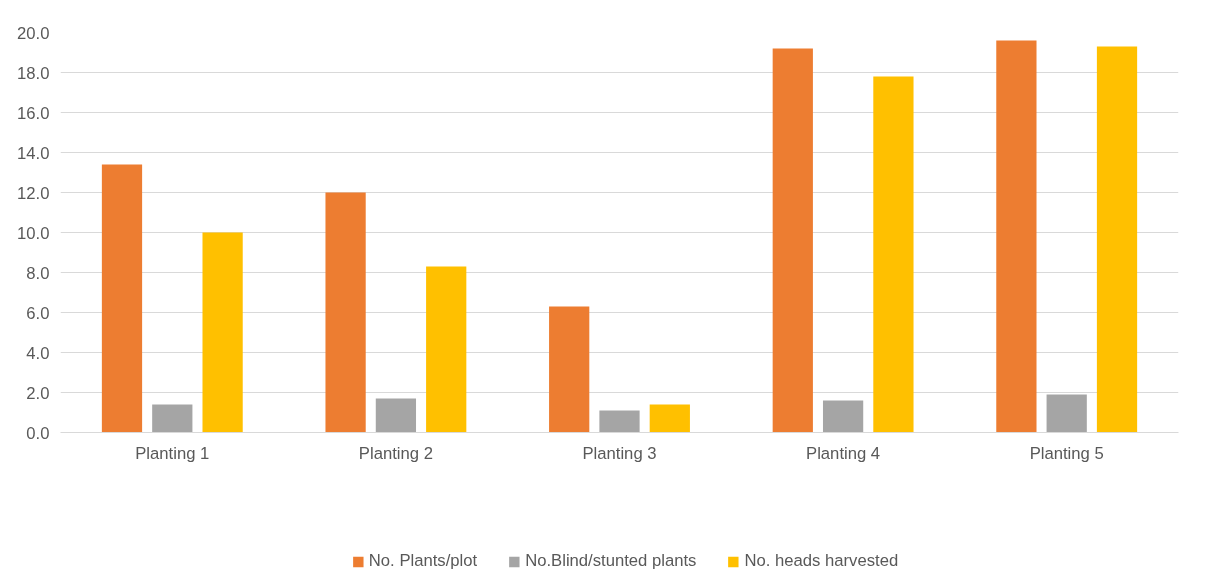 The width and height of the screenshot is (1215, 582). What do you see at coordinates (33, 113) in the screenshot?
I see `y-tick-label: 16.0` at bounding box center [33, 113].